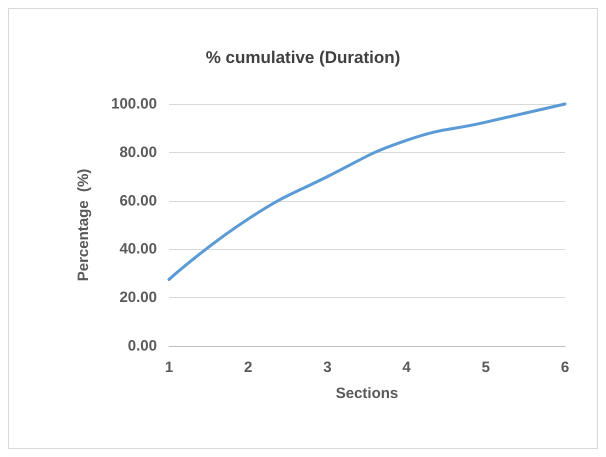 The height and width of the screenshot is (457, 606). What do you see at coordinates (138, 297) in the screenshot?
I see `y-tick-label: 20.00` at bounding box center [138, 297].